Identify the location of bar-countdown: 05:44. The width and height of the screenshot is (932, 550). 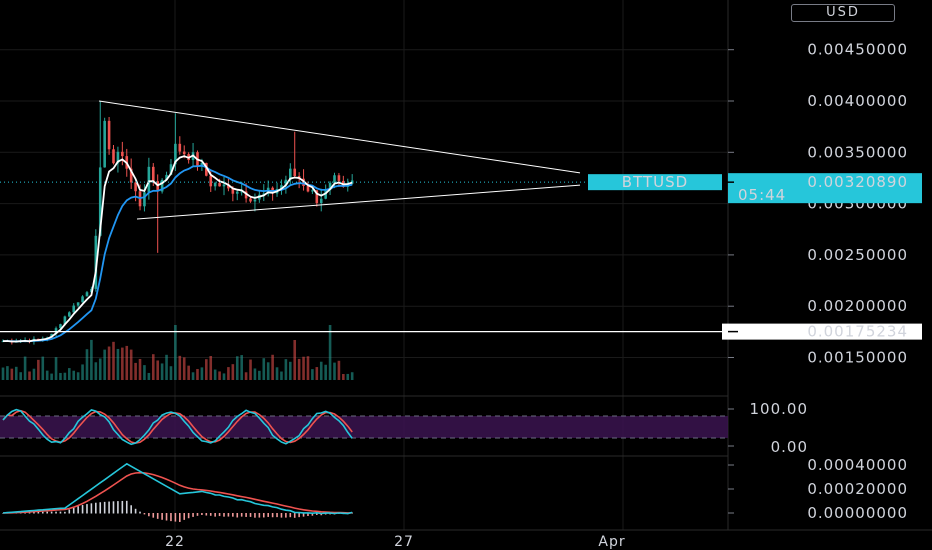
(762, 195).